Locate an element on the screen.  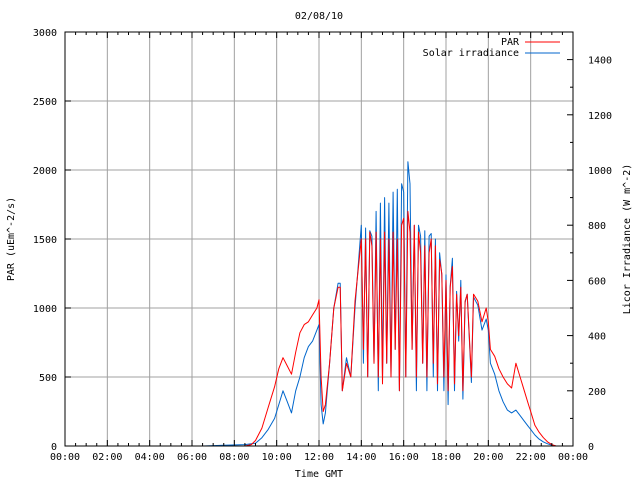
legend-label-par: PAR is located at coordinates (510, 42).